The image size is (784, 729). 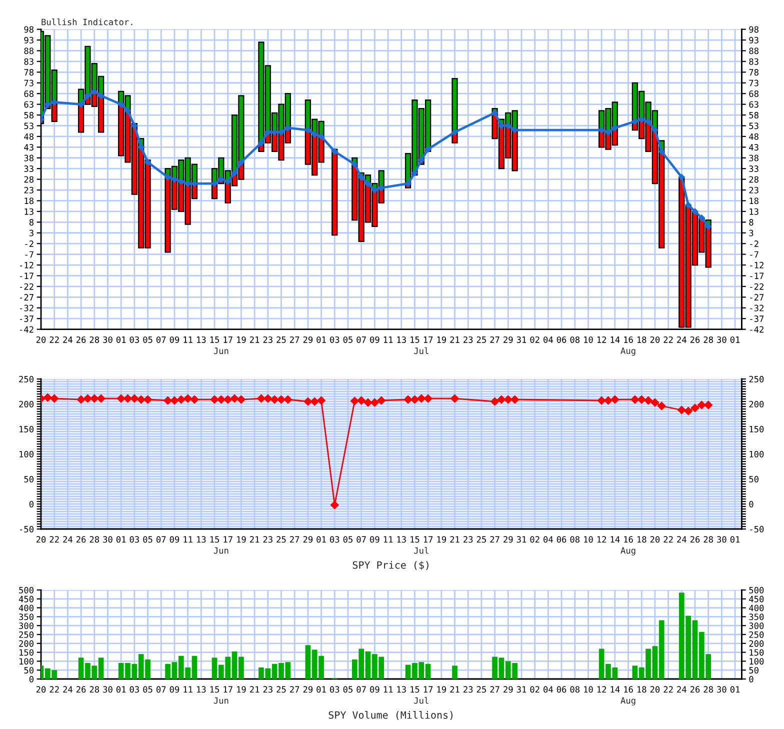 I want to click on y-tick-label: 63, so click(x=29, y=104).